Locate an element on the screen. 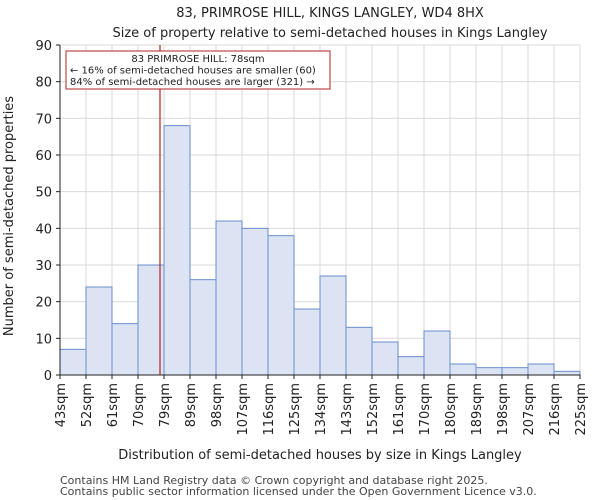  bar-161sqm is located at coordinates (411, 366).